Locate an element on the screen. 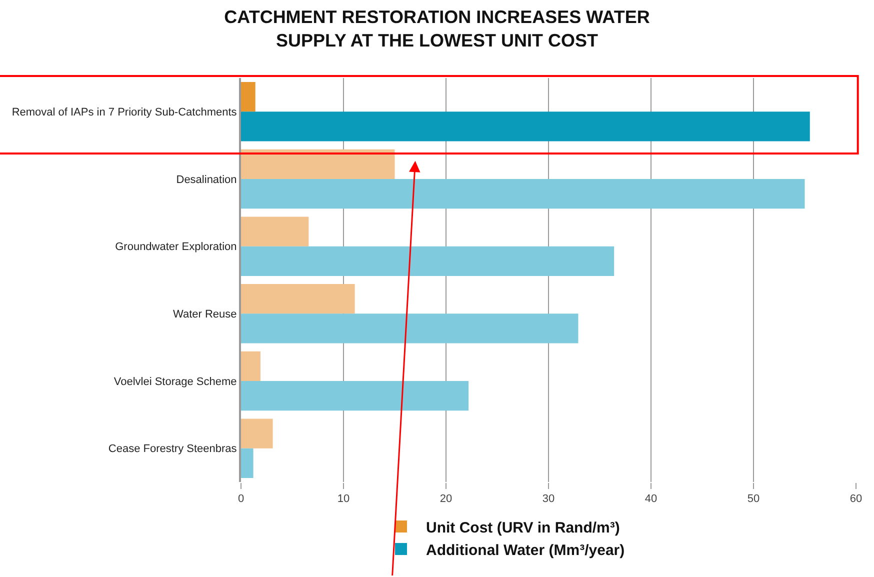  y-tick-label: Cease Forestry Steenbras is located at coordinates (173, 449).